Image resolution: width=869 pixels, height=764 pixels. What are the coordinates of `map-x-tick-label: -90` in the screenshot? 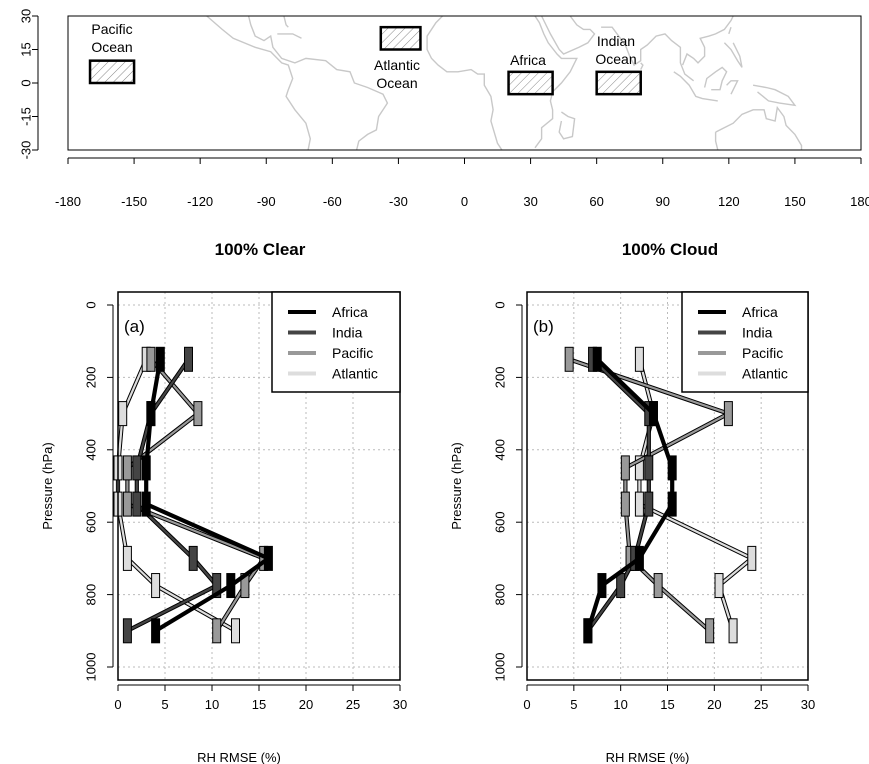 It's located at (266, 201).